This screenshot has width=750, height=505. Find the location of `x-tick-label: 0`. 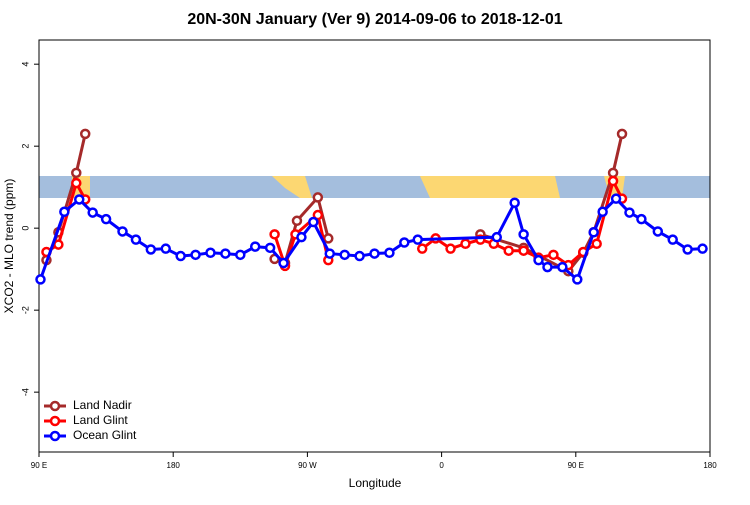

x-tick-label: 0 is located at coordinates (441, 465).